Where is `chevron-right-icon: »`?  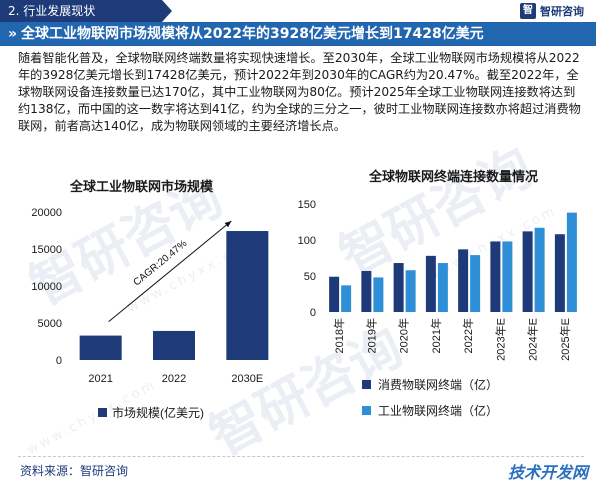 chevron-right-icon: » is located at coordinates (13, 34).